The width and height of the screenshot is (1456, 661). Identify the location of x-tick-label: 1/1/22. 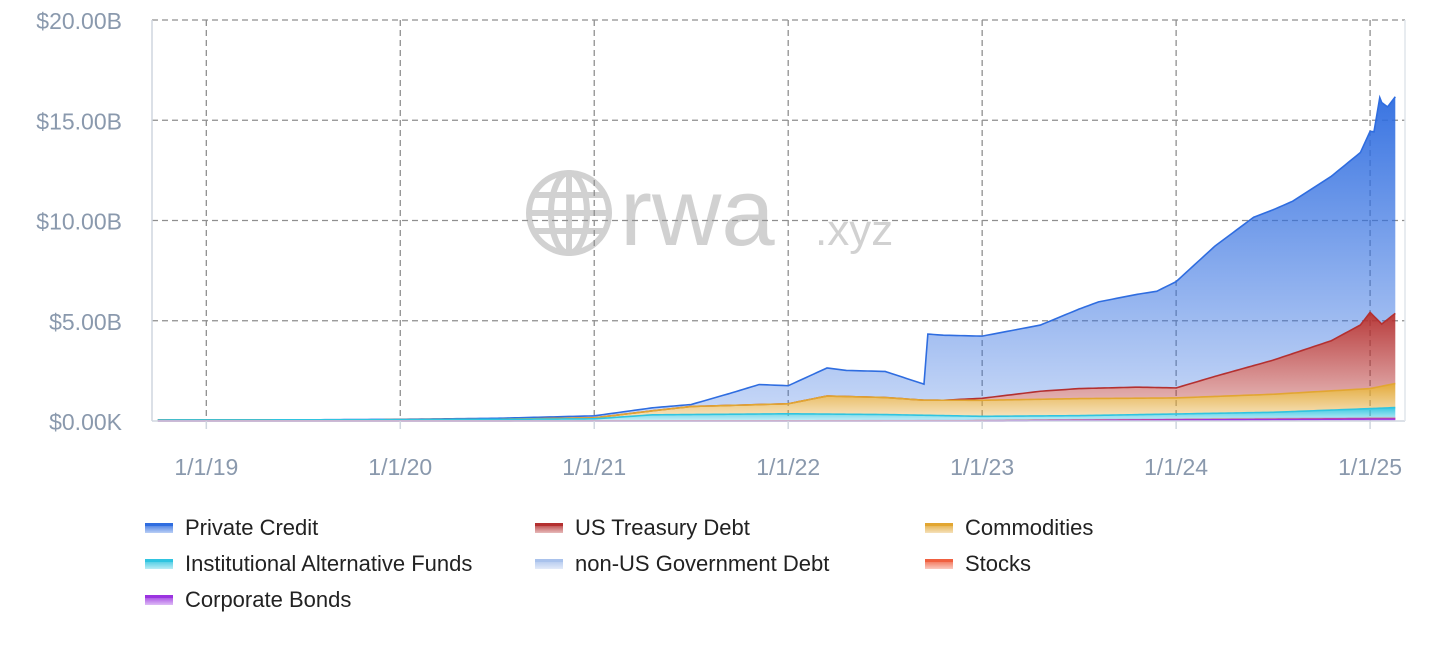
(788, 467).